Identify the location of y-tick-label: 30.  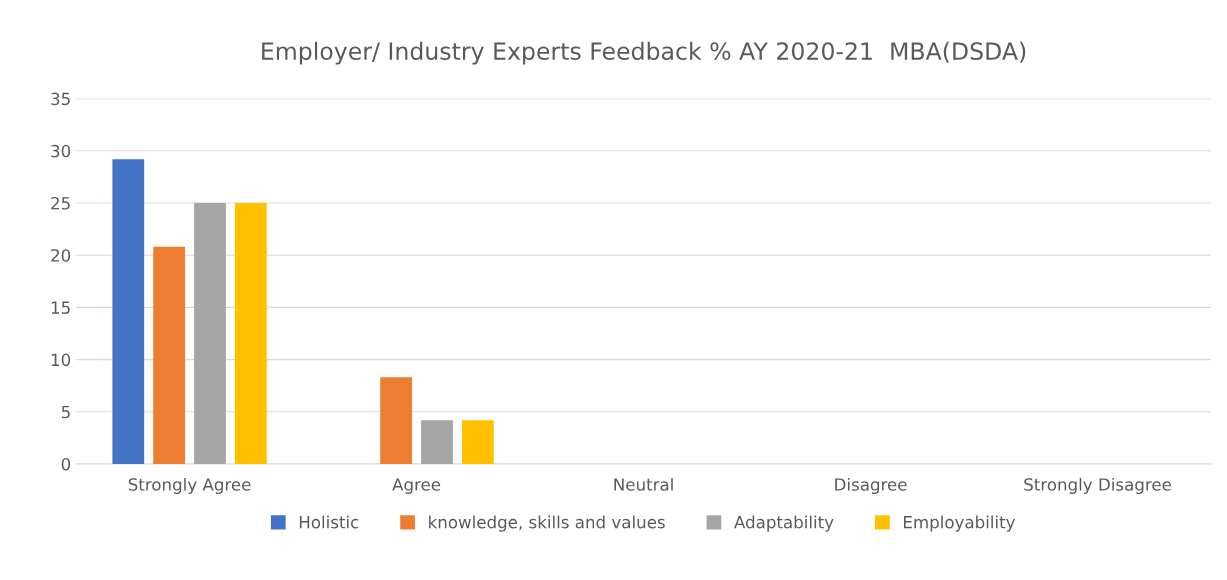
(61, 151).